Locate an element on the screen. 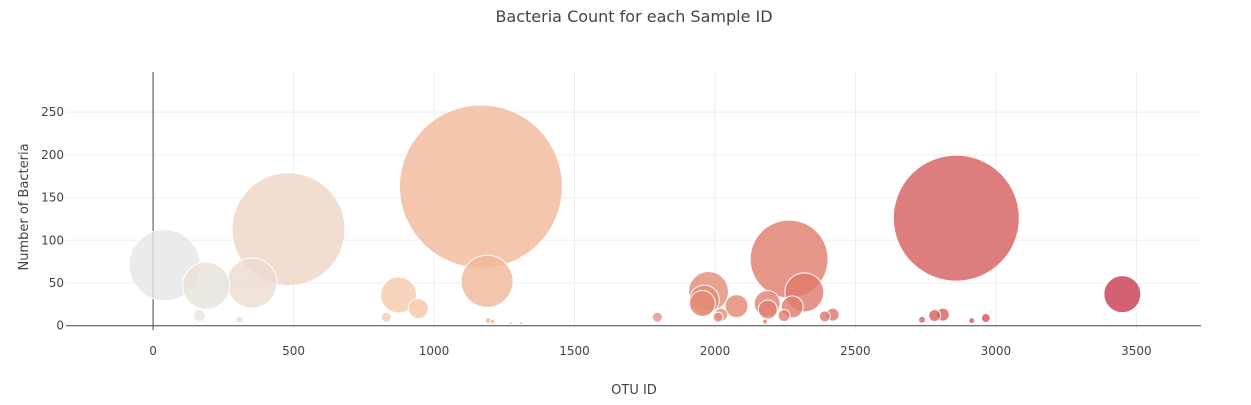  chart-title: Bacteria Count for each Sample ID is located at coordinates (633, 16).